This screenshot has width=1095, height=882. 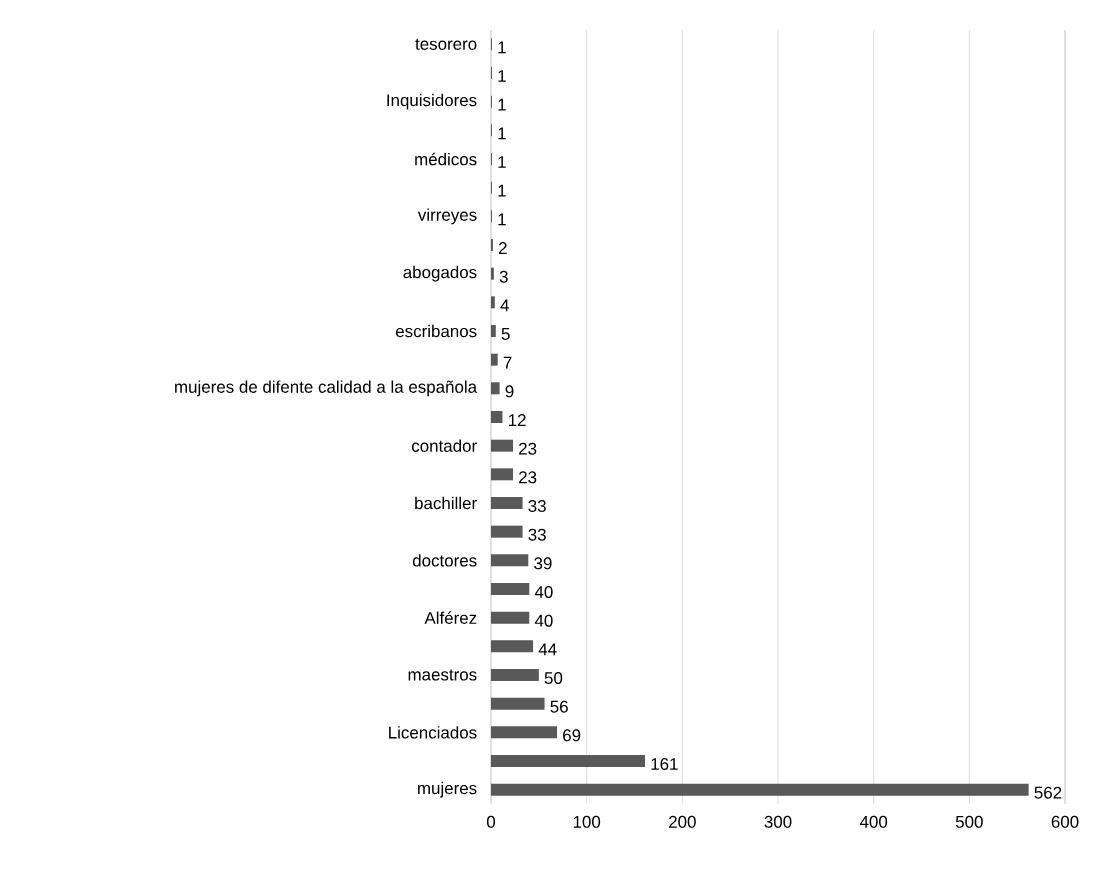 I want to click on x-tick-label: 600, so click(x=1065, y=821).